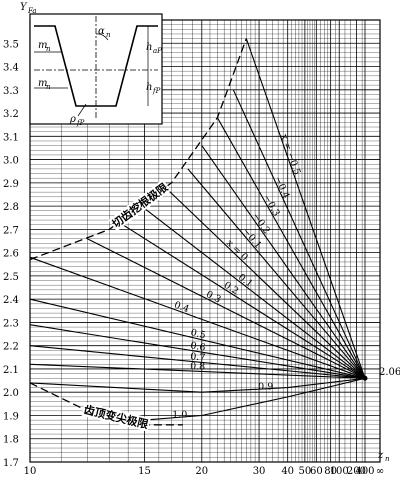  Describe the element at coordinates (356, 471) in the screenshot. I see `x-tick-label: 200` at that location.